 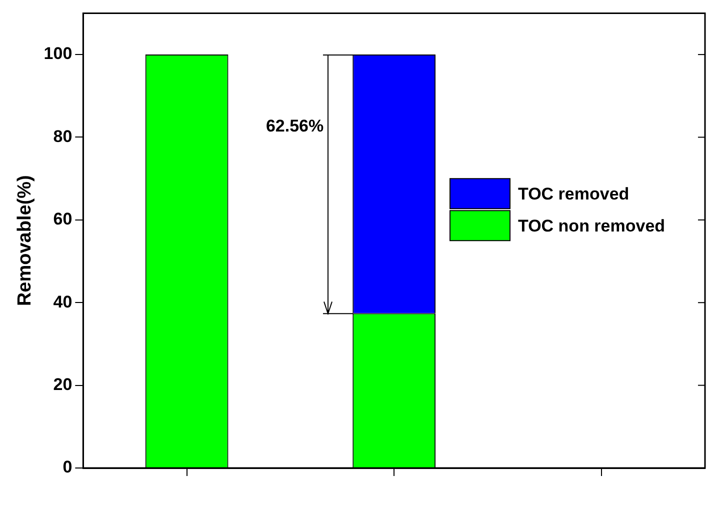 I want to click on y-tick-label: 20, so click(x=62, y=384).